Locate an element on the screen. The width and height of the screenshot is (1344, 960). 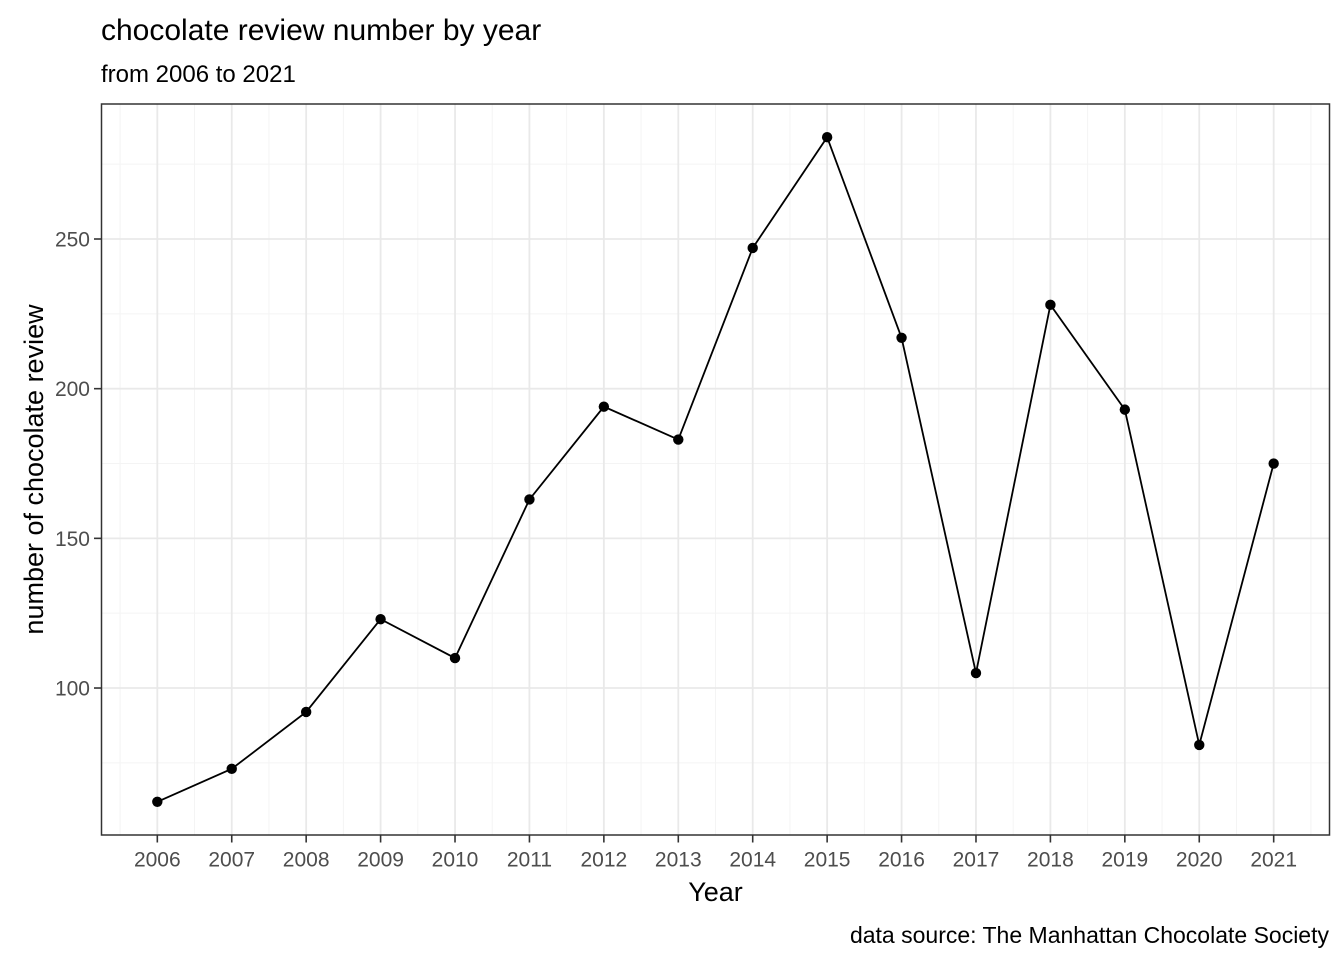
x-tick-label: 2010 is located at coordinates (455, 860).